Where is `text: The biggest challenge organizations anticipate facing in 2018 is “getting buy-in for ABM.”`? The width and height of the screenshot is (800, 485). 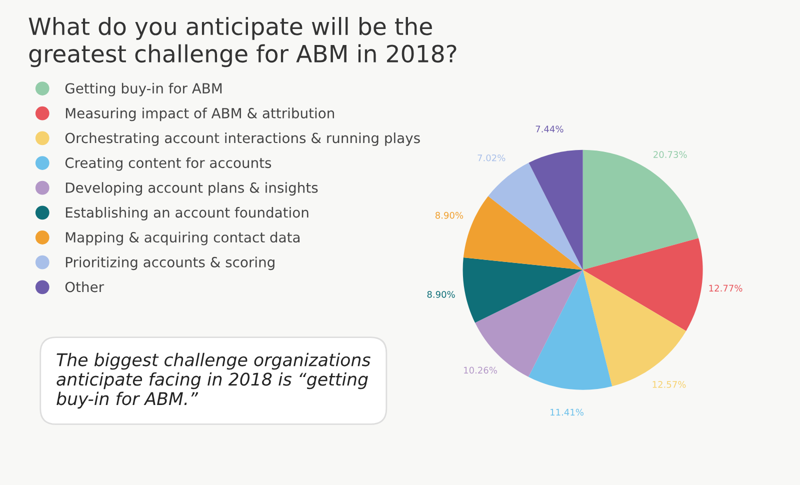 text: The biggest challenge organizations anticipate facing in 2018 is “getting buy-in for ABM.” is located at coordinates (213, 380).